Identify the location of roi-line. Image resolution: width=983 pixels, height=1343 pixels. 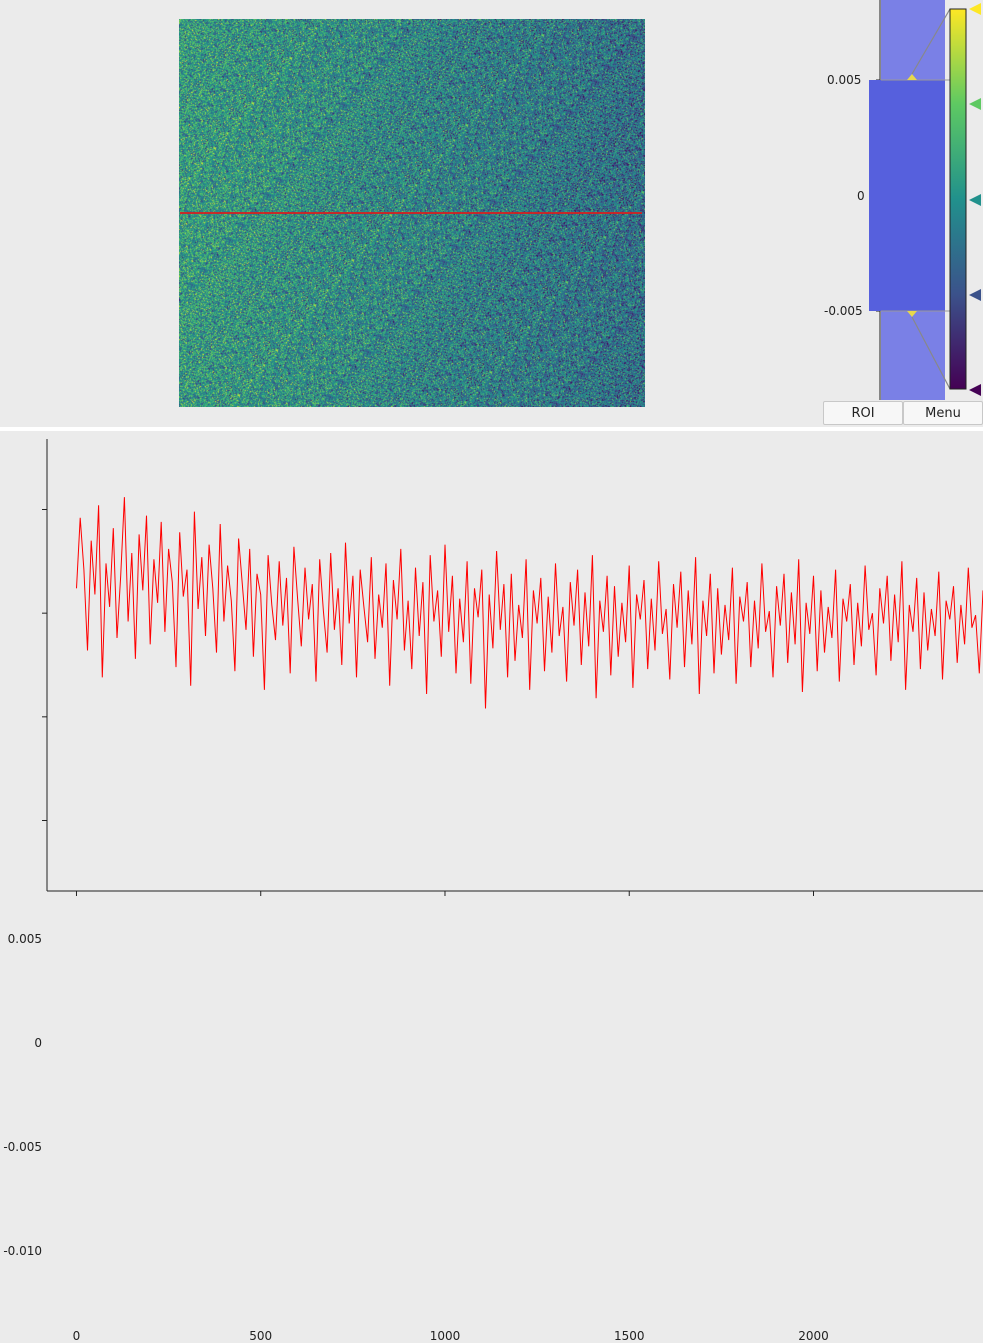
(411, 213).